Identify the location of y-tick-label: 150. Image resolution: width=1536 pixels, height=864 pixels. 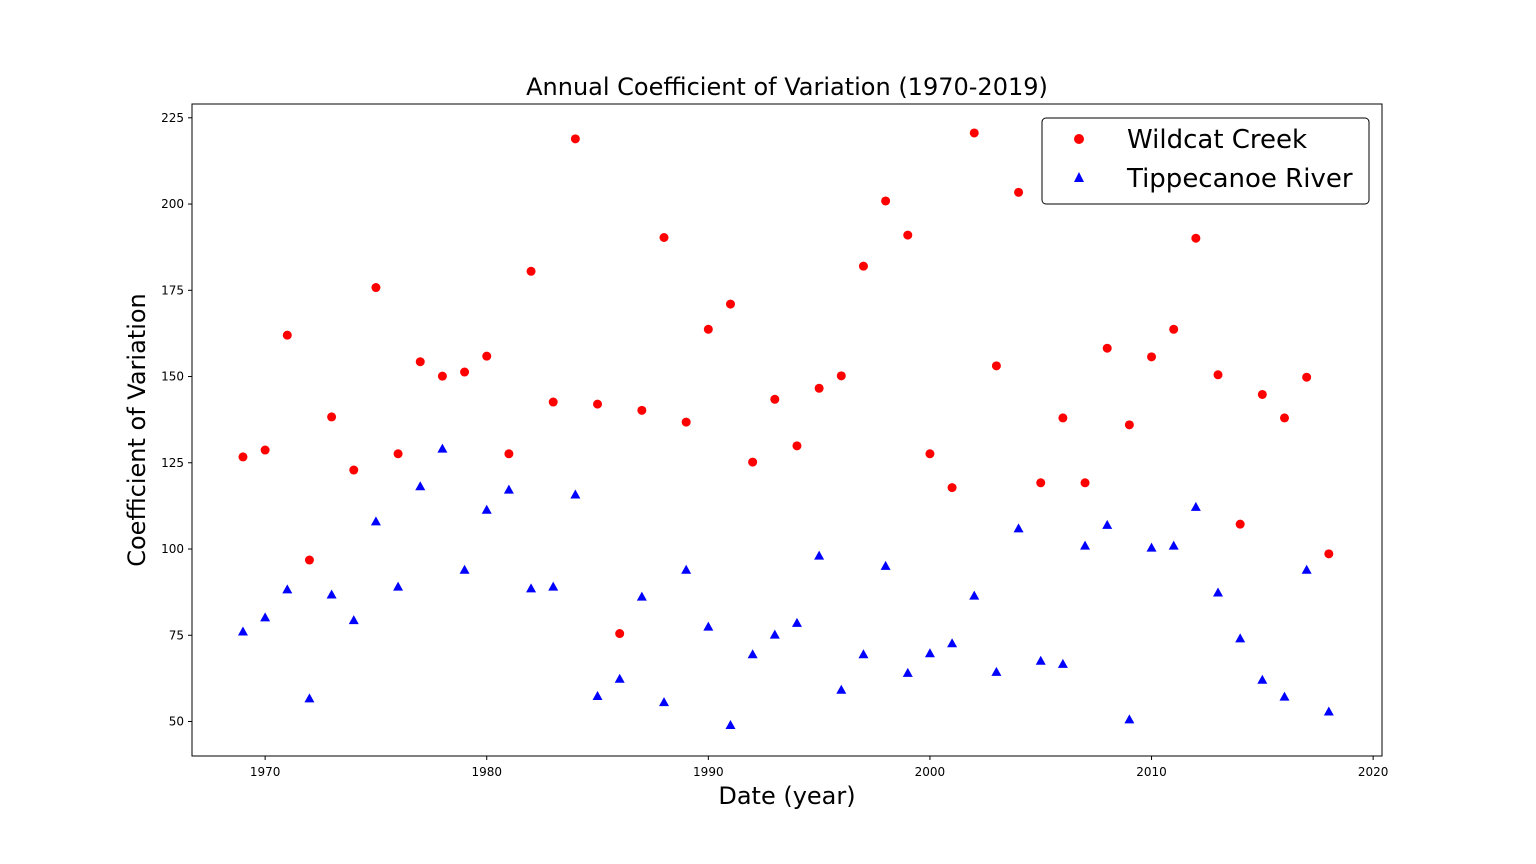
(172, 377).